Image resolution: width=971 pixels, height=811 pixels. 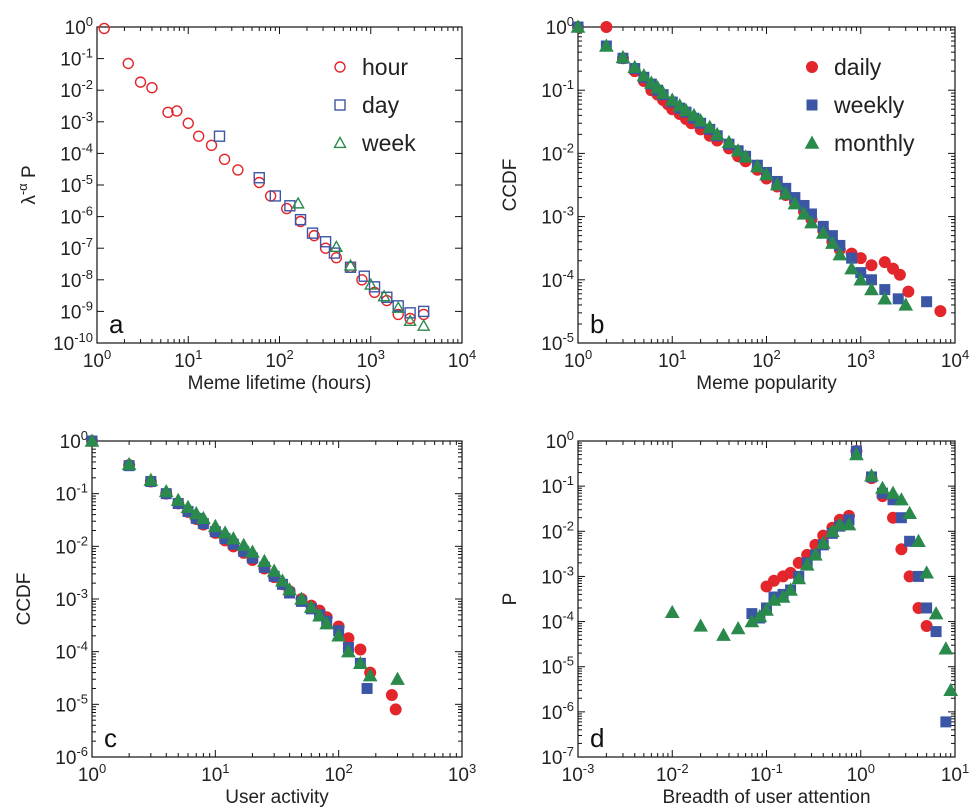 I want to click on y-axis-label: CCDF, so click(x=24, y=599).